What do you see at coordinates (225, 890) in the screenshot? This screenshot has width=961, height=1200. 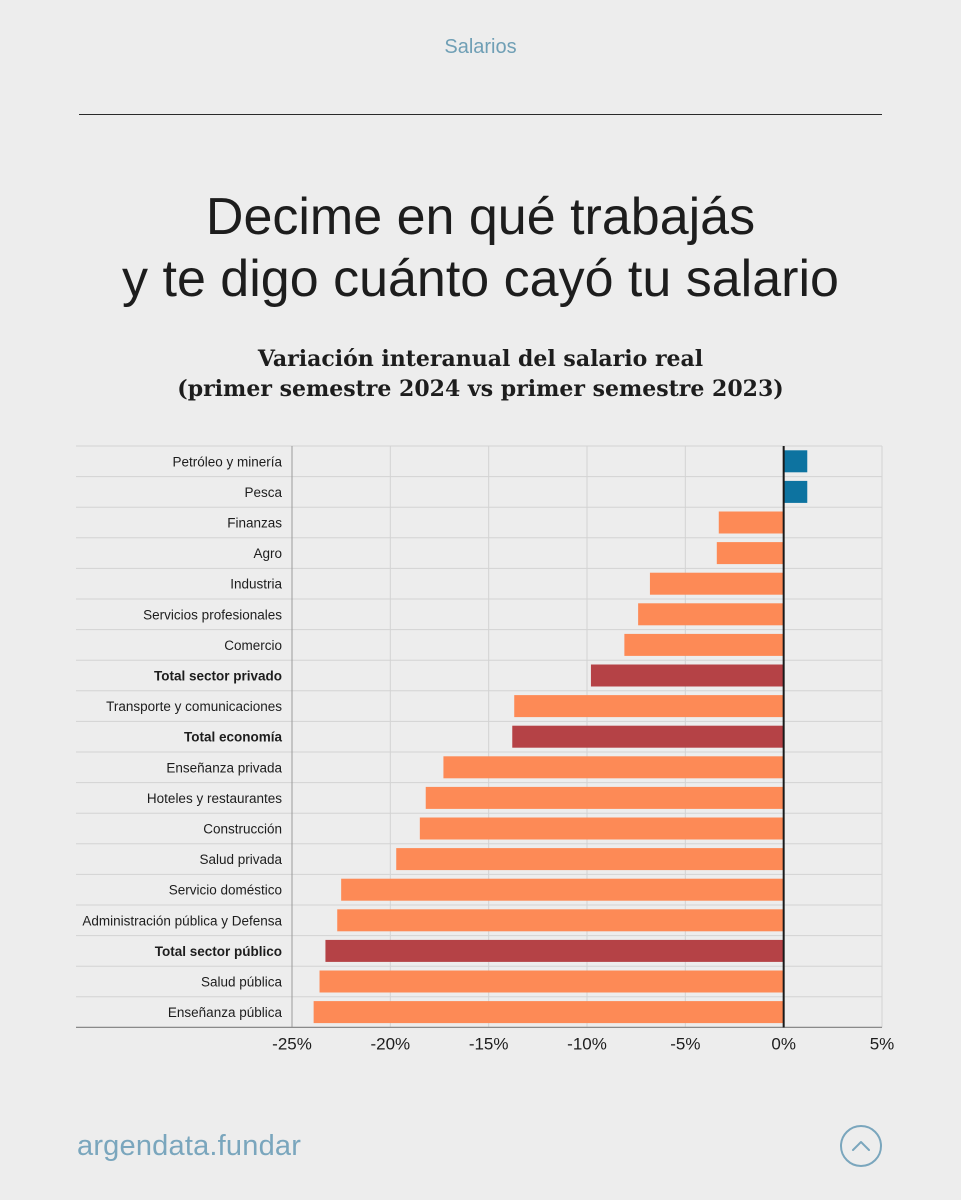 I see `category-label: Servicio doméstico` at bounding box center [225, 890].